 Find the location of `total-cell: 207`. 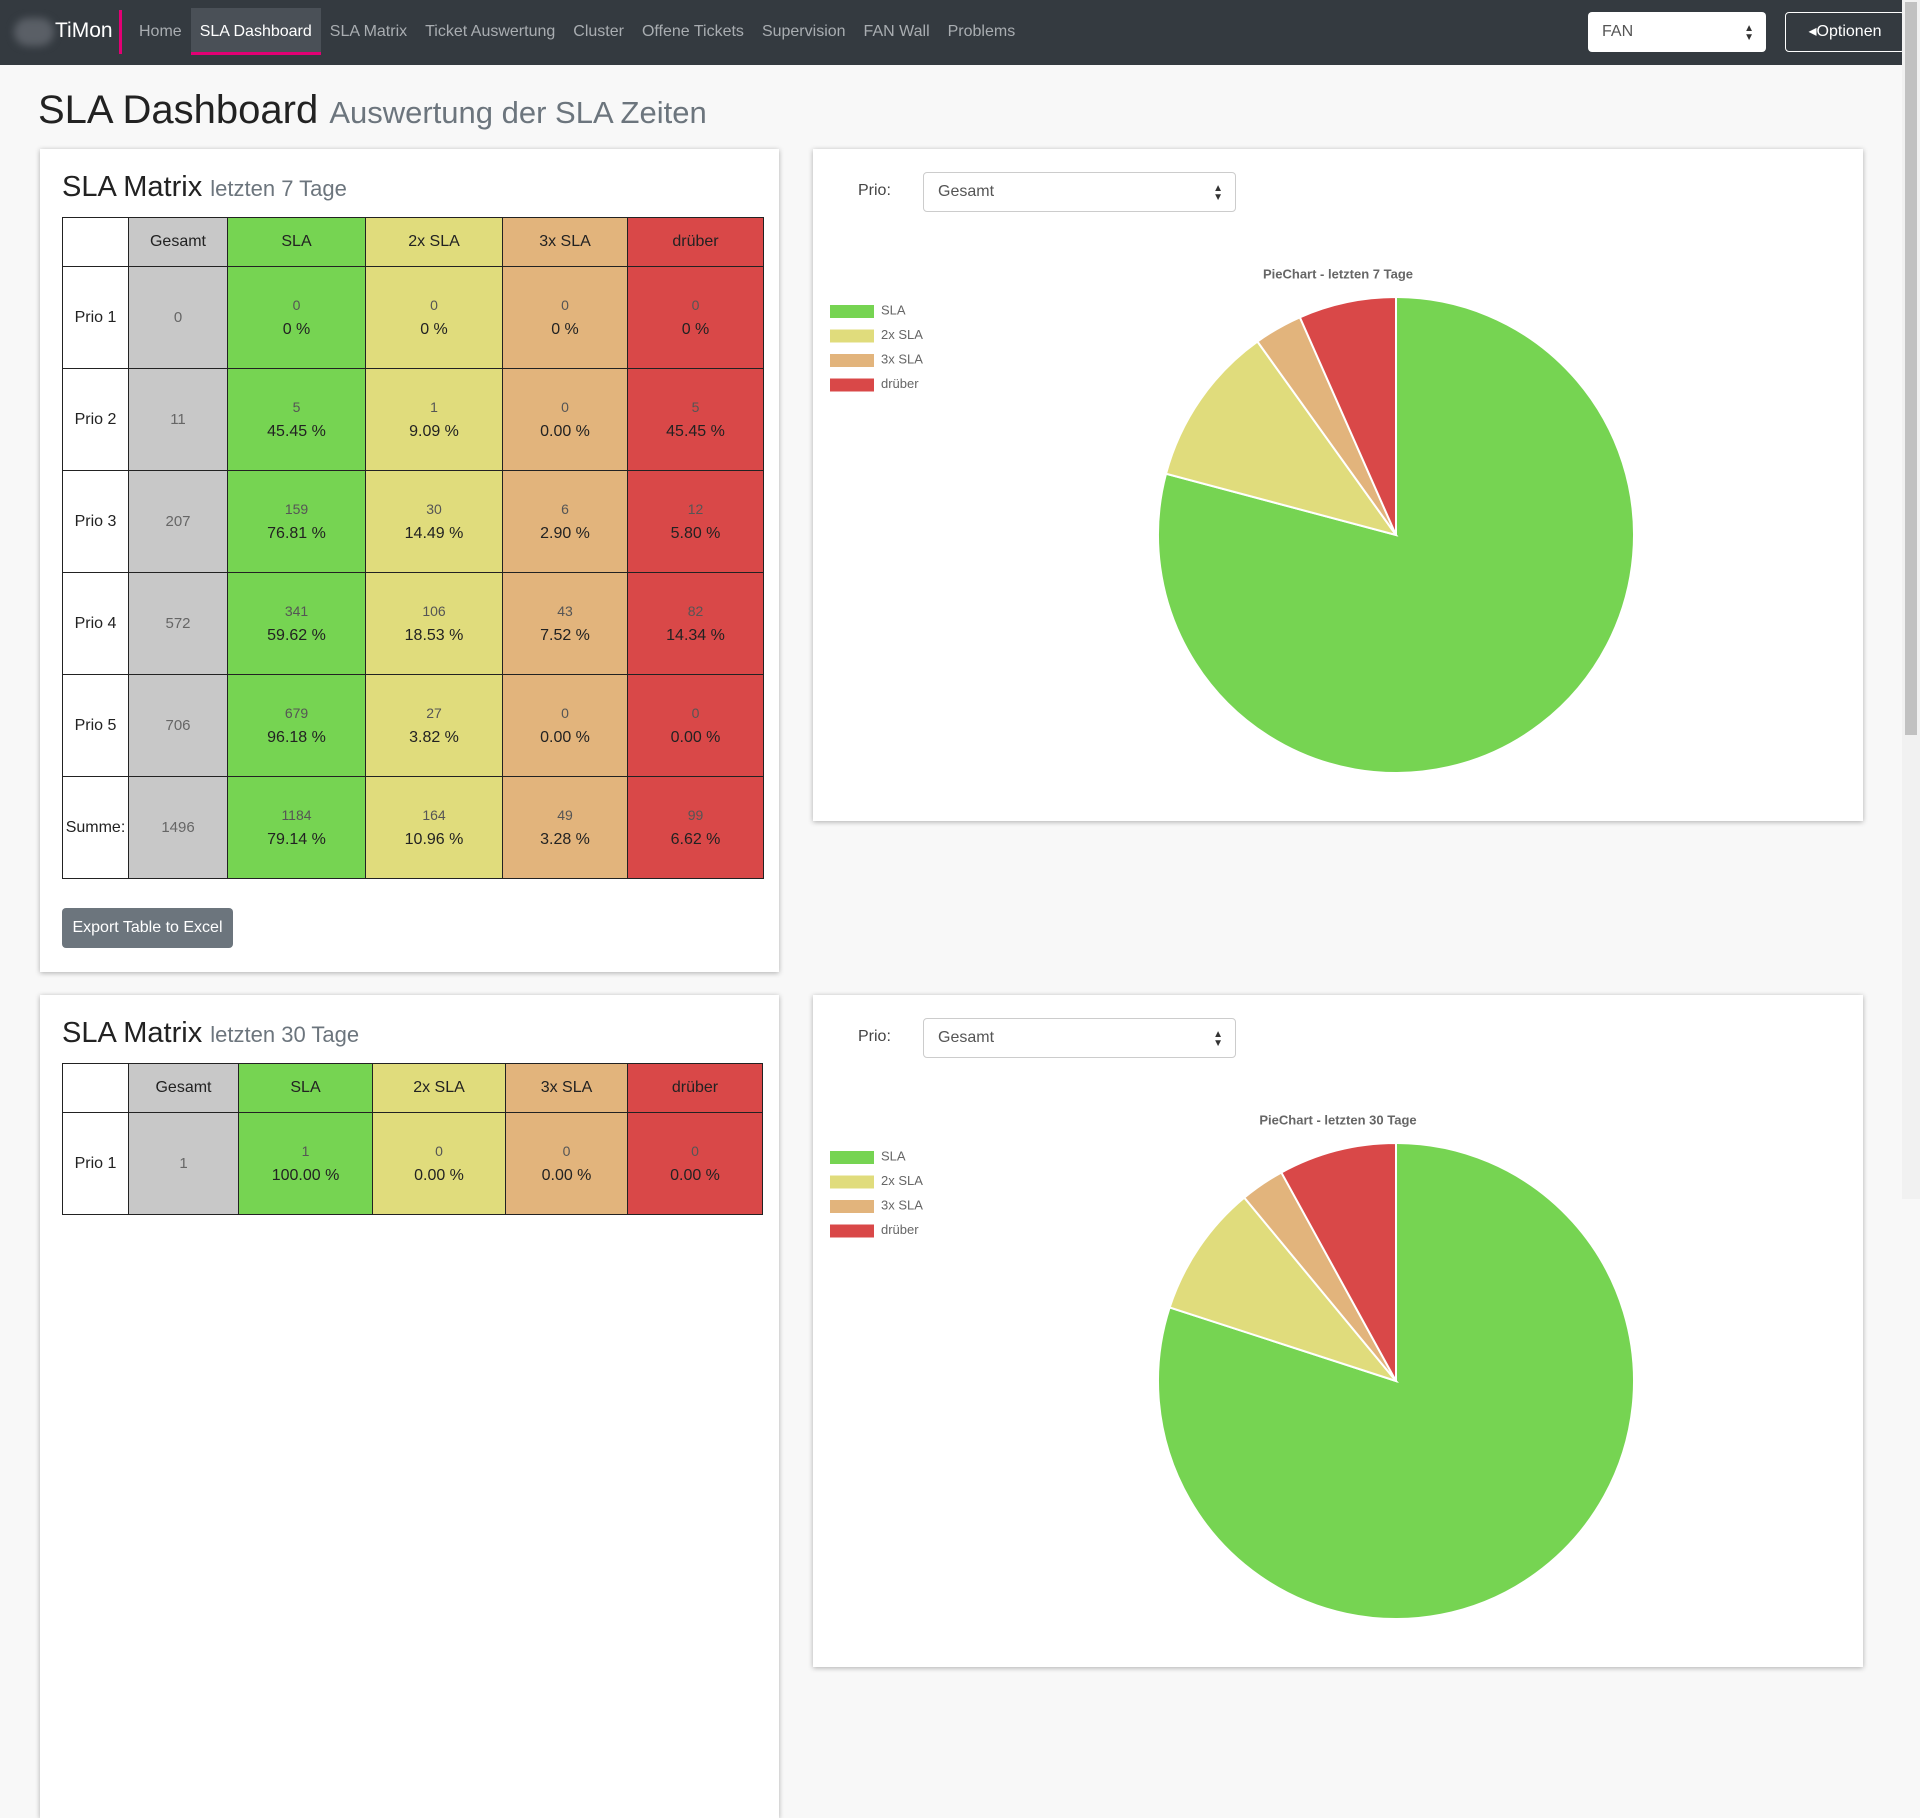

total-cell: 207 is located at coordinates (178, 521).